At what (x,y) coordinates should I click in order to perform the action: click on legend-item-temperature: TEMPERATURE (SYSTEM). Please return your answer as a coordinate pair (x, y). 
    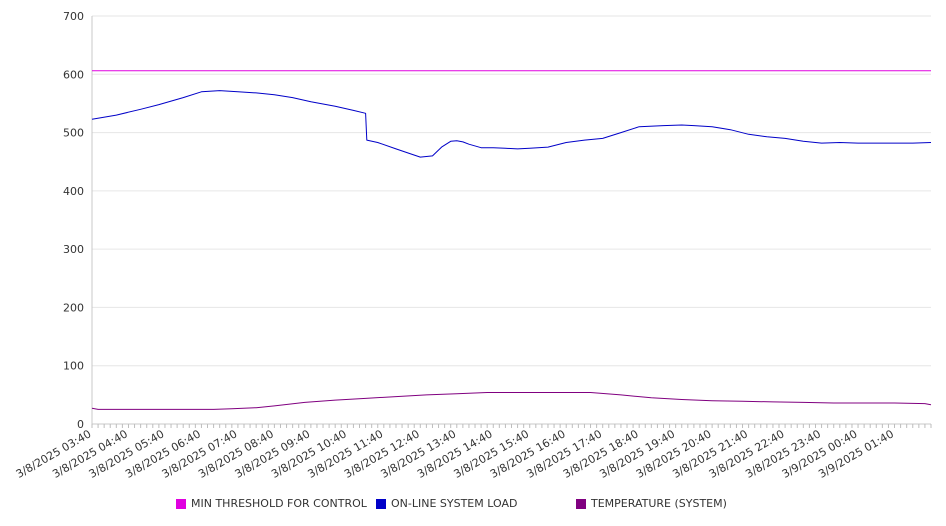
    Looking at the image, I should click on (651, 503).